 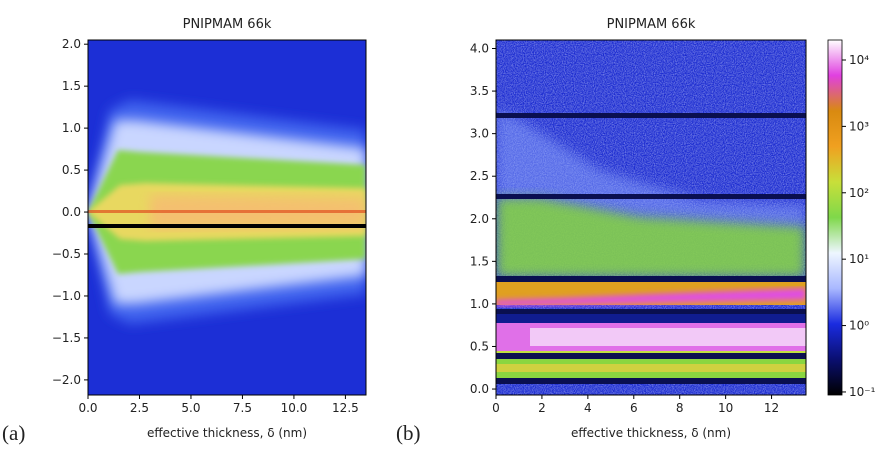 What do you see at coordinates (13, 433) in the screenshot?
I see `panel-label: (a)` at bounding box center [13, 433].